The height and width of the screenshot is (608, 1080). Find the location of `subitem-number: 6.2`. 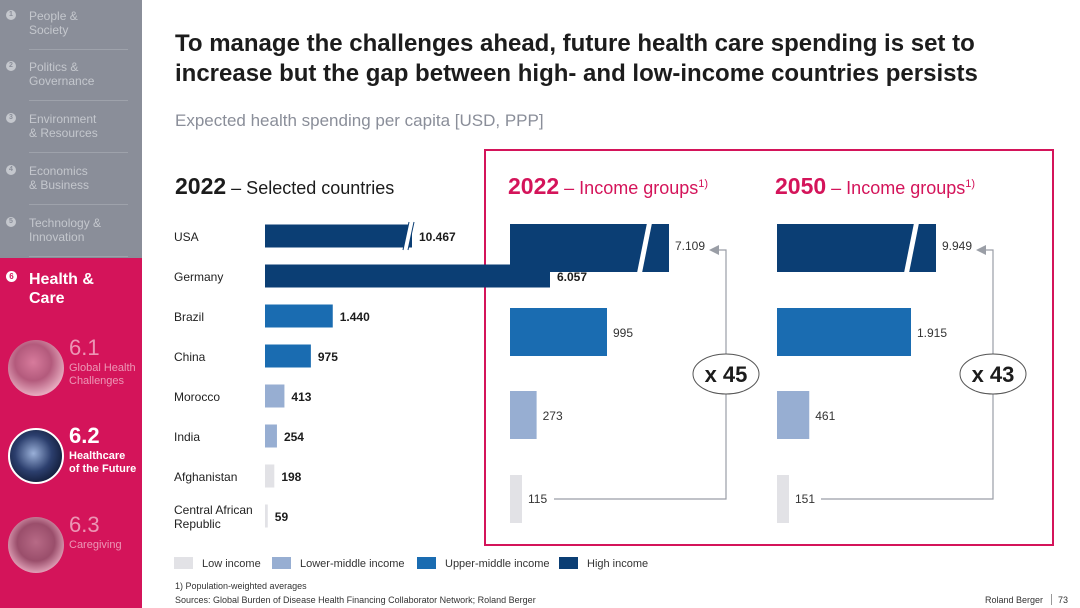

subitem-number: 6.2 is located at coordinates (84, 435).